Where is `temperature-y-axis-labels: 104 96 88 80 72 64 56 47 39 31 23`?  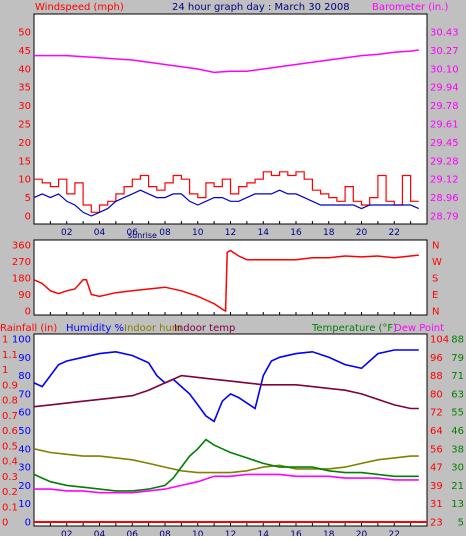
temperature-y-axis-labels: 104 96 88 80 72 64 56 47 39 31 23 is located at coordinates (439, 432).